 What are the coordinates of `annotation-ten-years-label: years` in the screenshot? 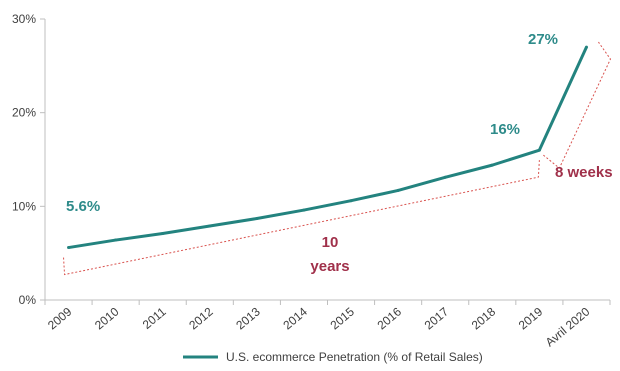 It's located at (329, 266).